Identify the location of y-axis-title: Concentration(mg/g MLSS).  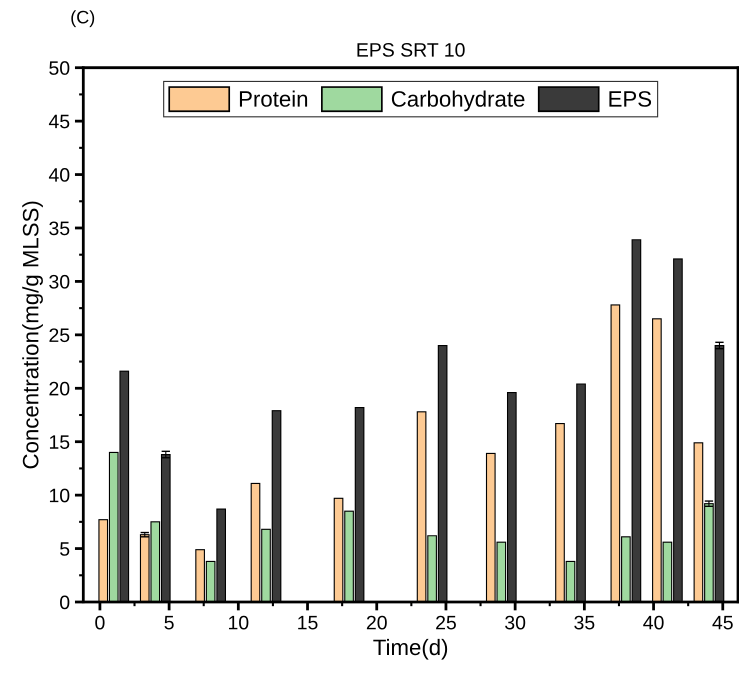
(32, 335).